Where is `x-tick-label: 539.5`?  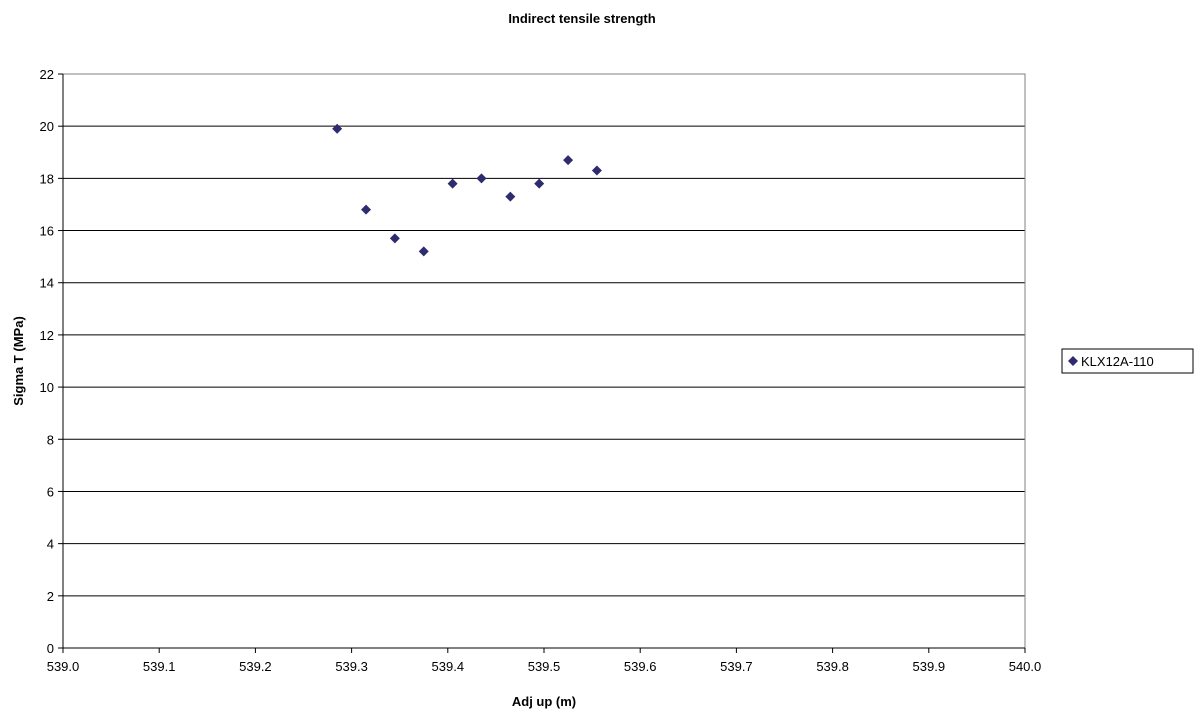 x-tick-label: 539.5 is located at coordinates (544, 666).